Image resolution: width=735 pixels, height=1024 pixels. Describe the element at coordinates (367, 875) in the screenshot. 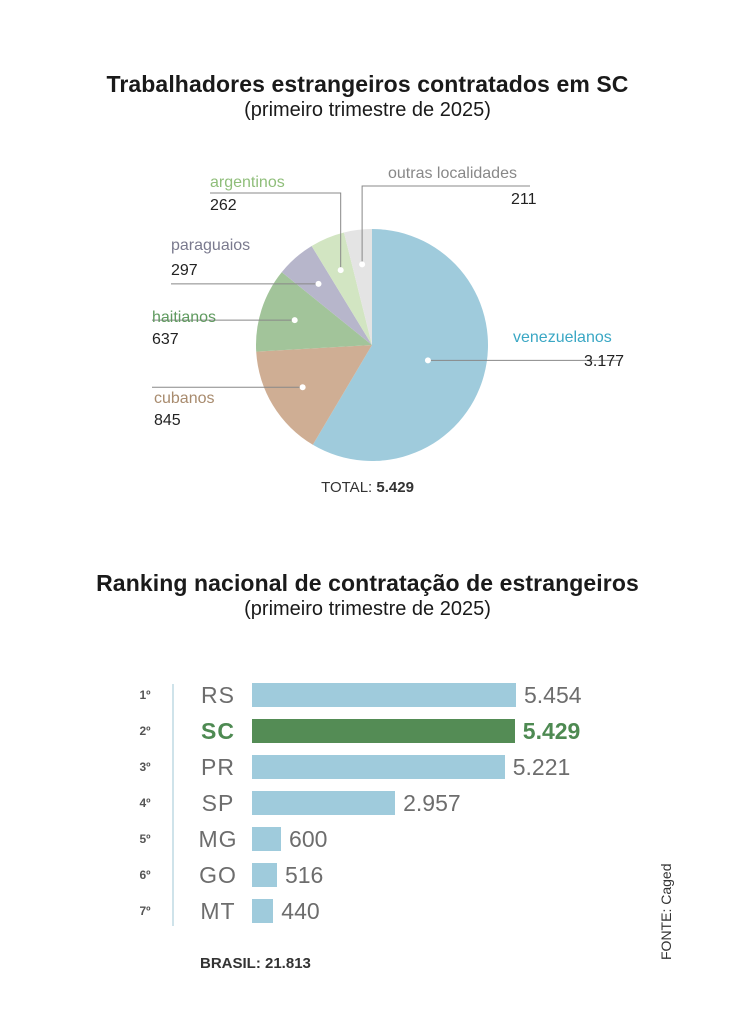

I see `rank-row-go: 6º GO 516` at that location.